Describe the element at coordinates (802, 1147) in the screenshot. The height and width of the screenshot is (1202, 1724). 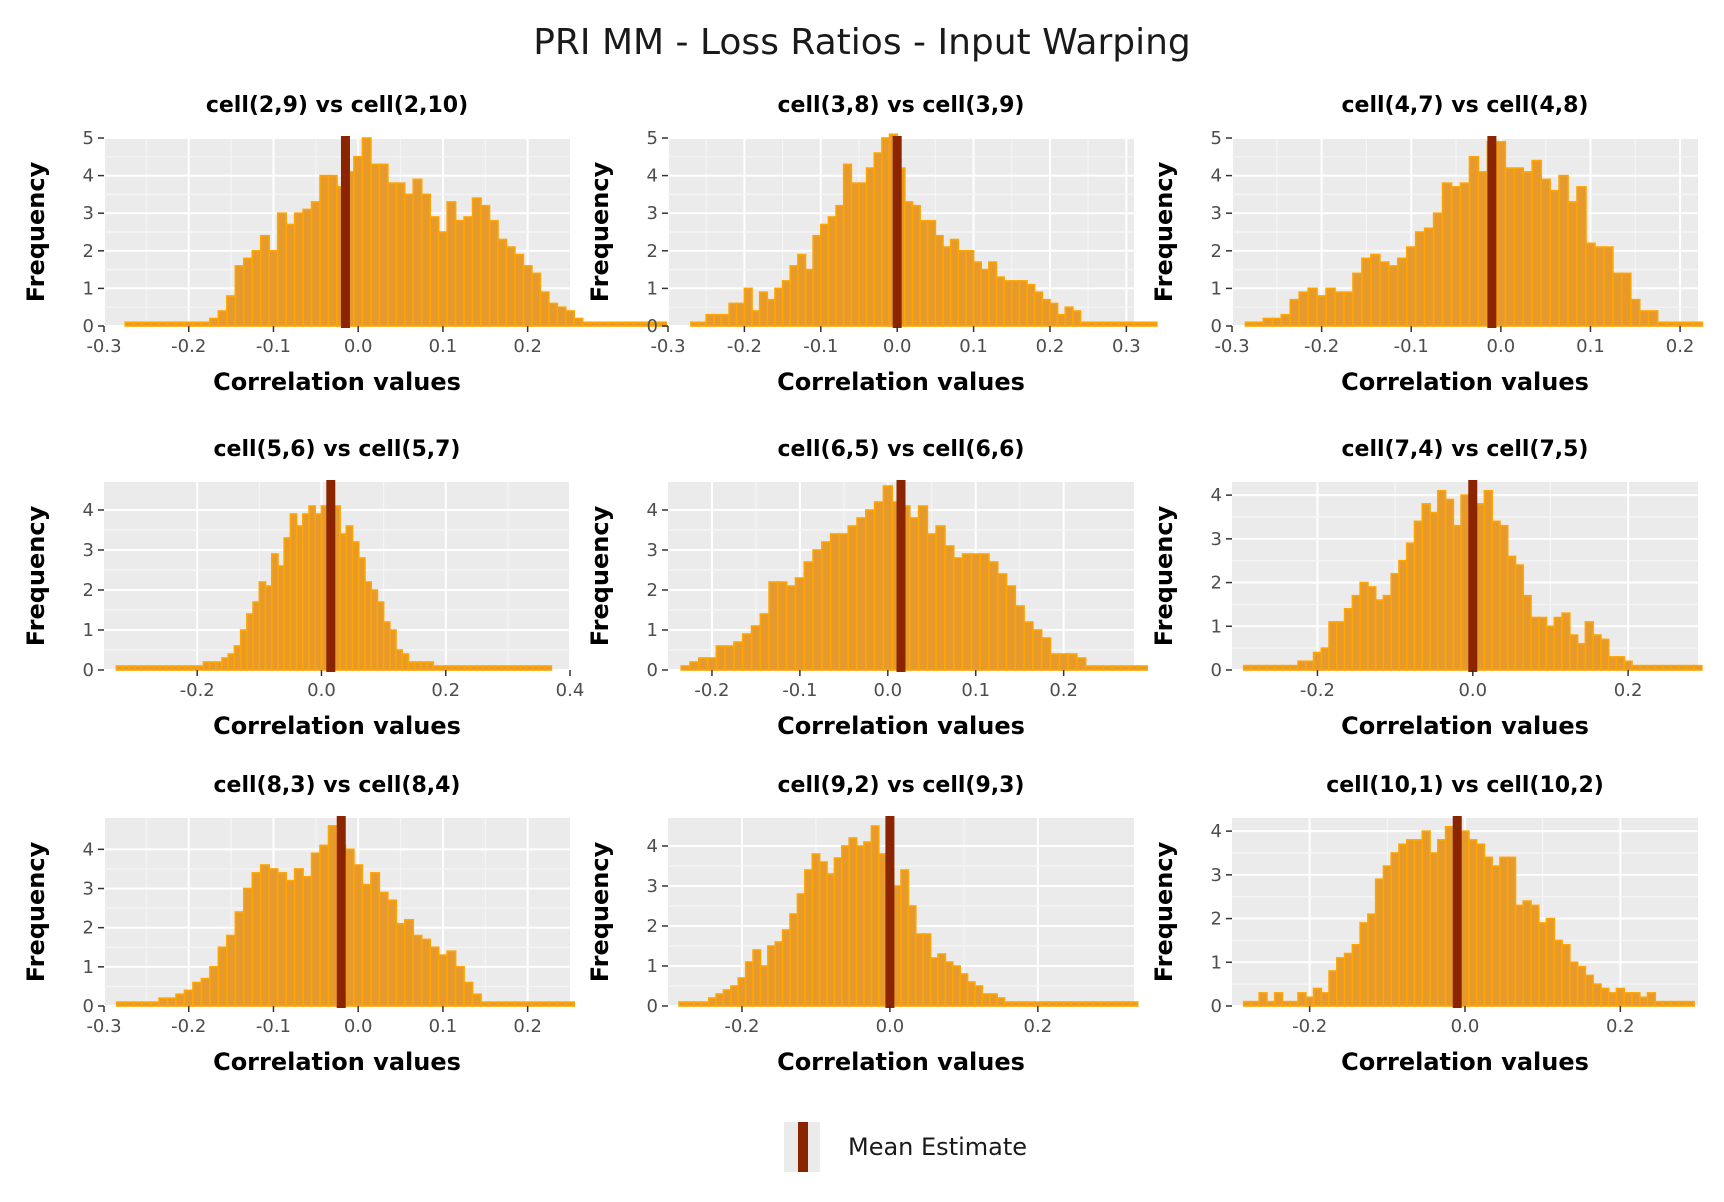
I see `legend-key` at that location.